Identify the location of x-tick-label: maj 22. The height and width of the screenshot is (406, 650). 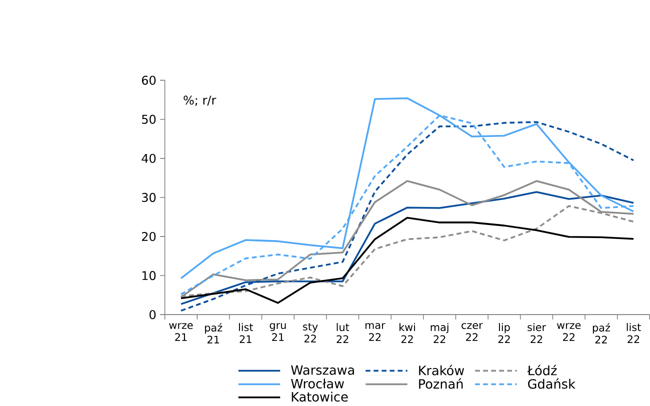
(439, 332).